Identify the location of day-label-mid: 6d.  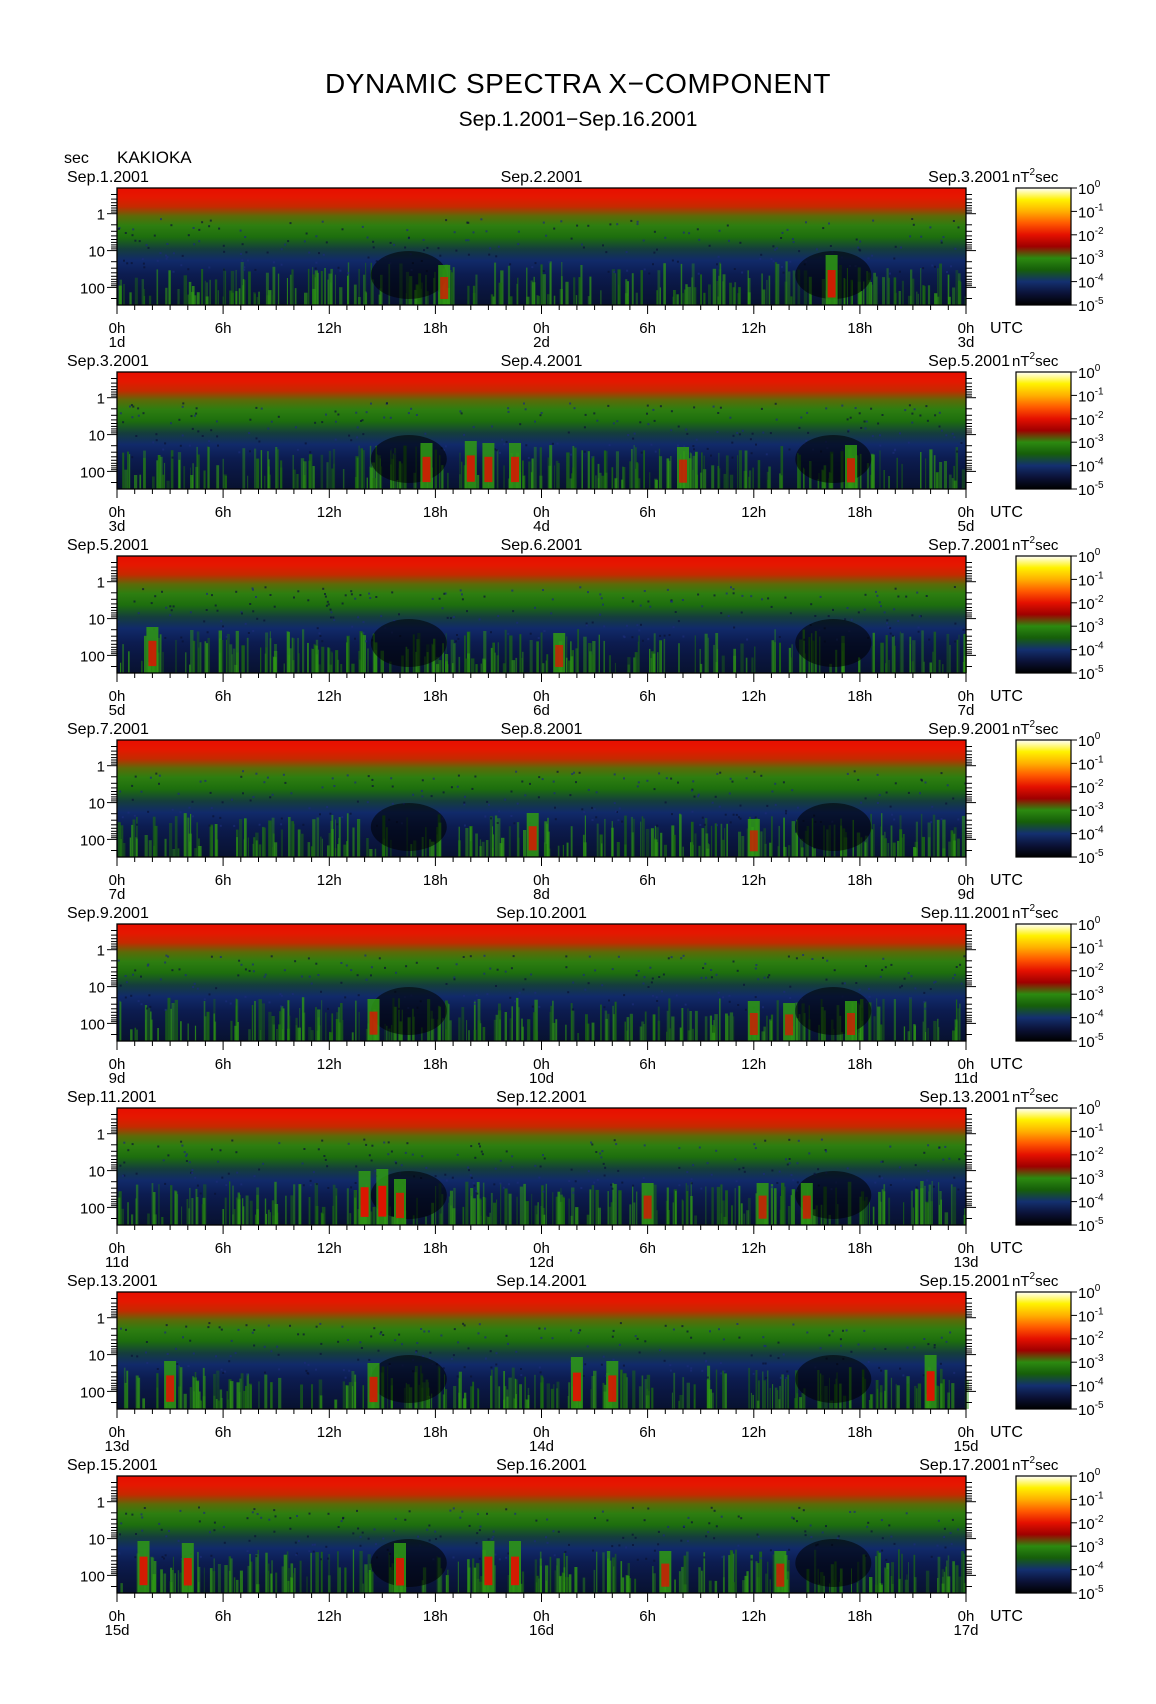
(541, 710).